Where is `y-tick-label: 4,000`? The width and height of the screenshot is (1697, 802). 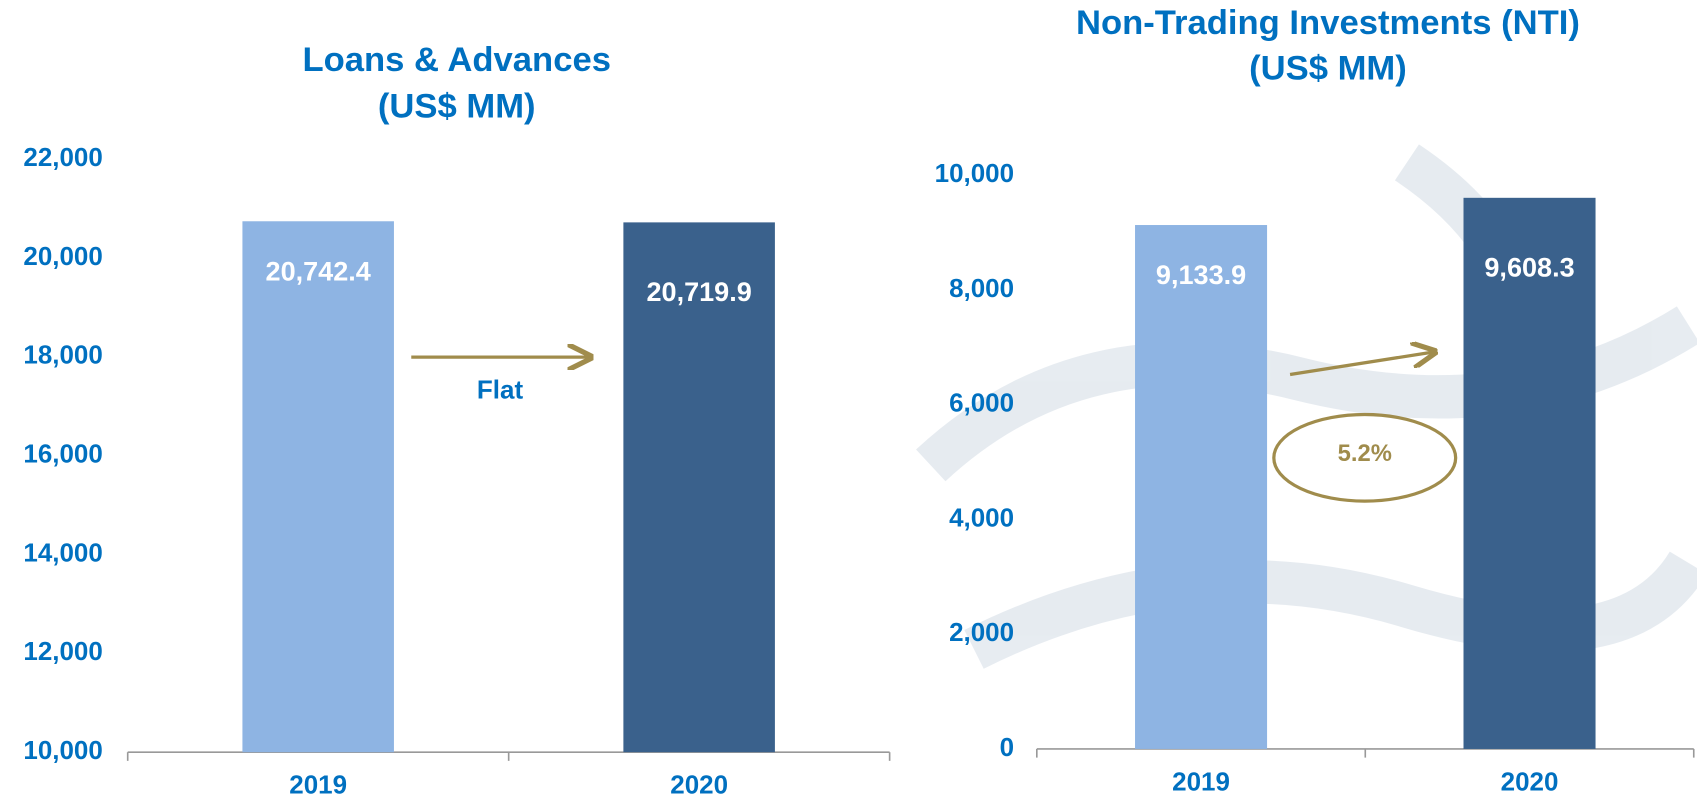 y-tick-label: 4,000 is located at coordinates (981, 517).